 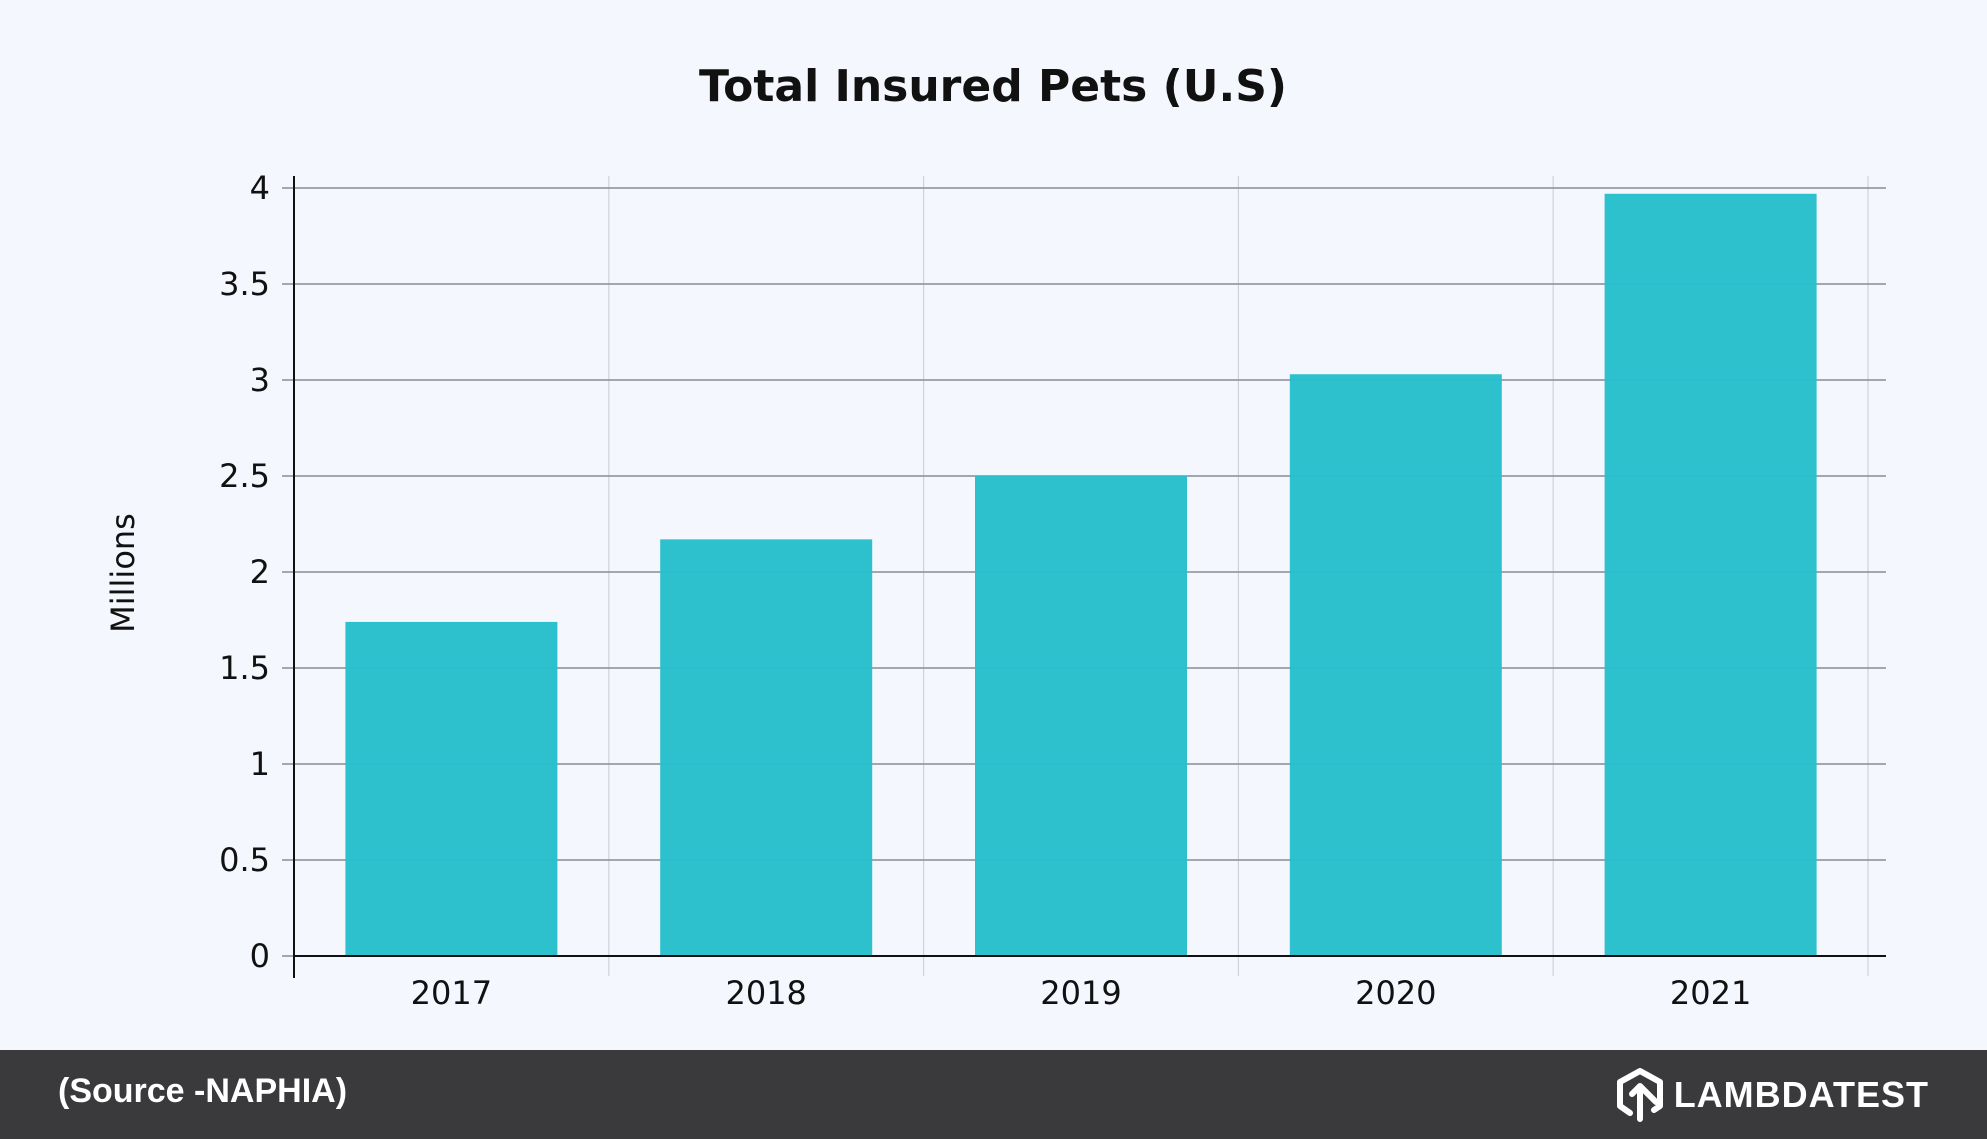 What do you see at coordinates (1710, 574) in the screenshot?
I see `bar-2021` at bounding box center [1710, 574].